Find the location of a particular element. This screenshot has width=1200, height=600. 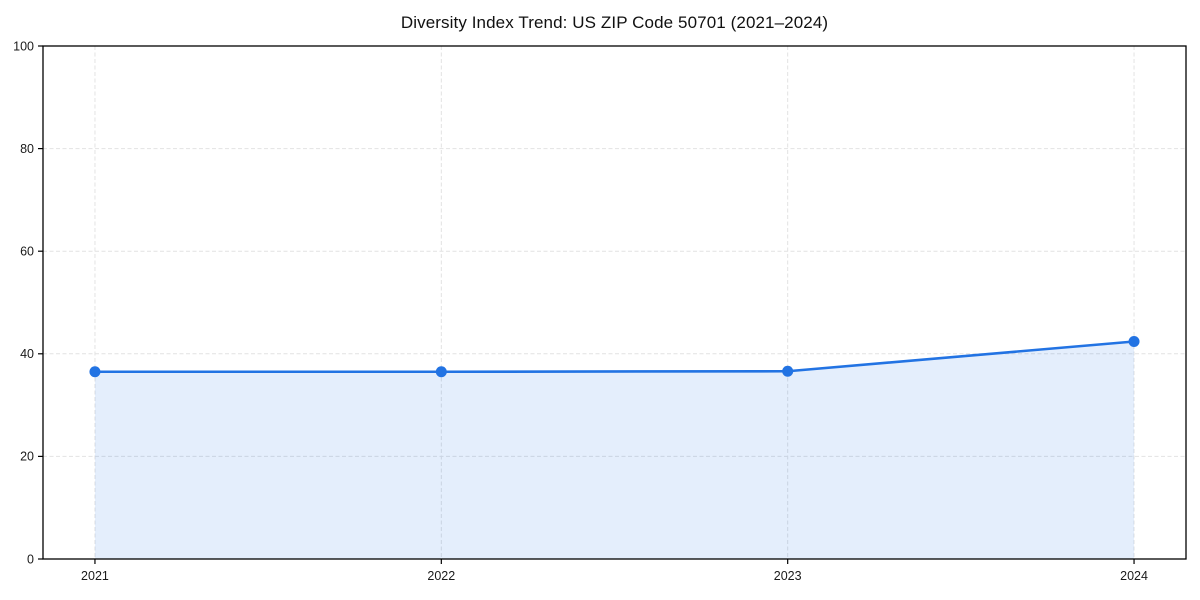

y-tick-label-60: 60 is located at coordinates (27, 252).